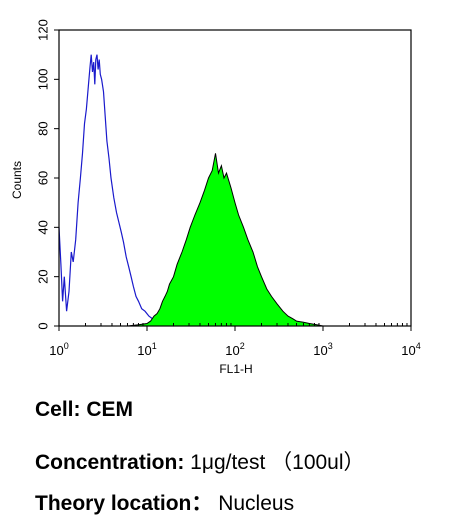  I want to click on y-tick-label-3: 60, so click(42, 178).